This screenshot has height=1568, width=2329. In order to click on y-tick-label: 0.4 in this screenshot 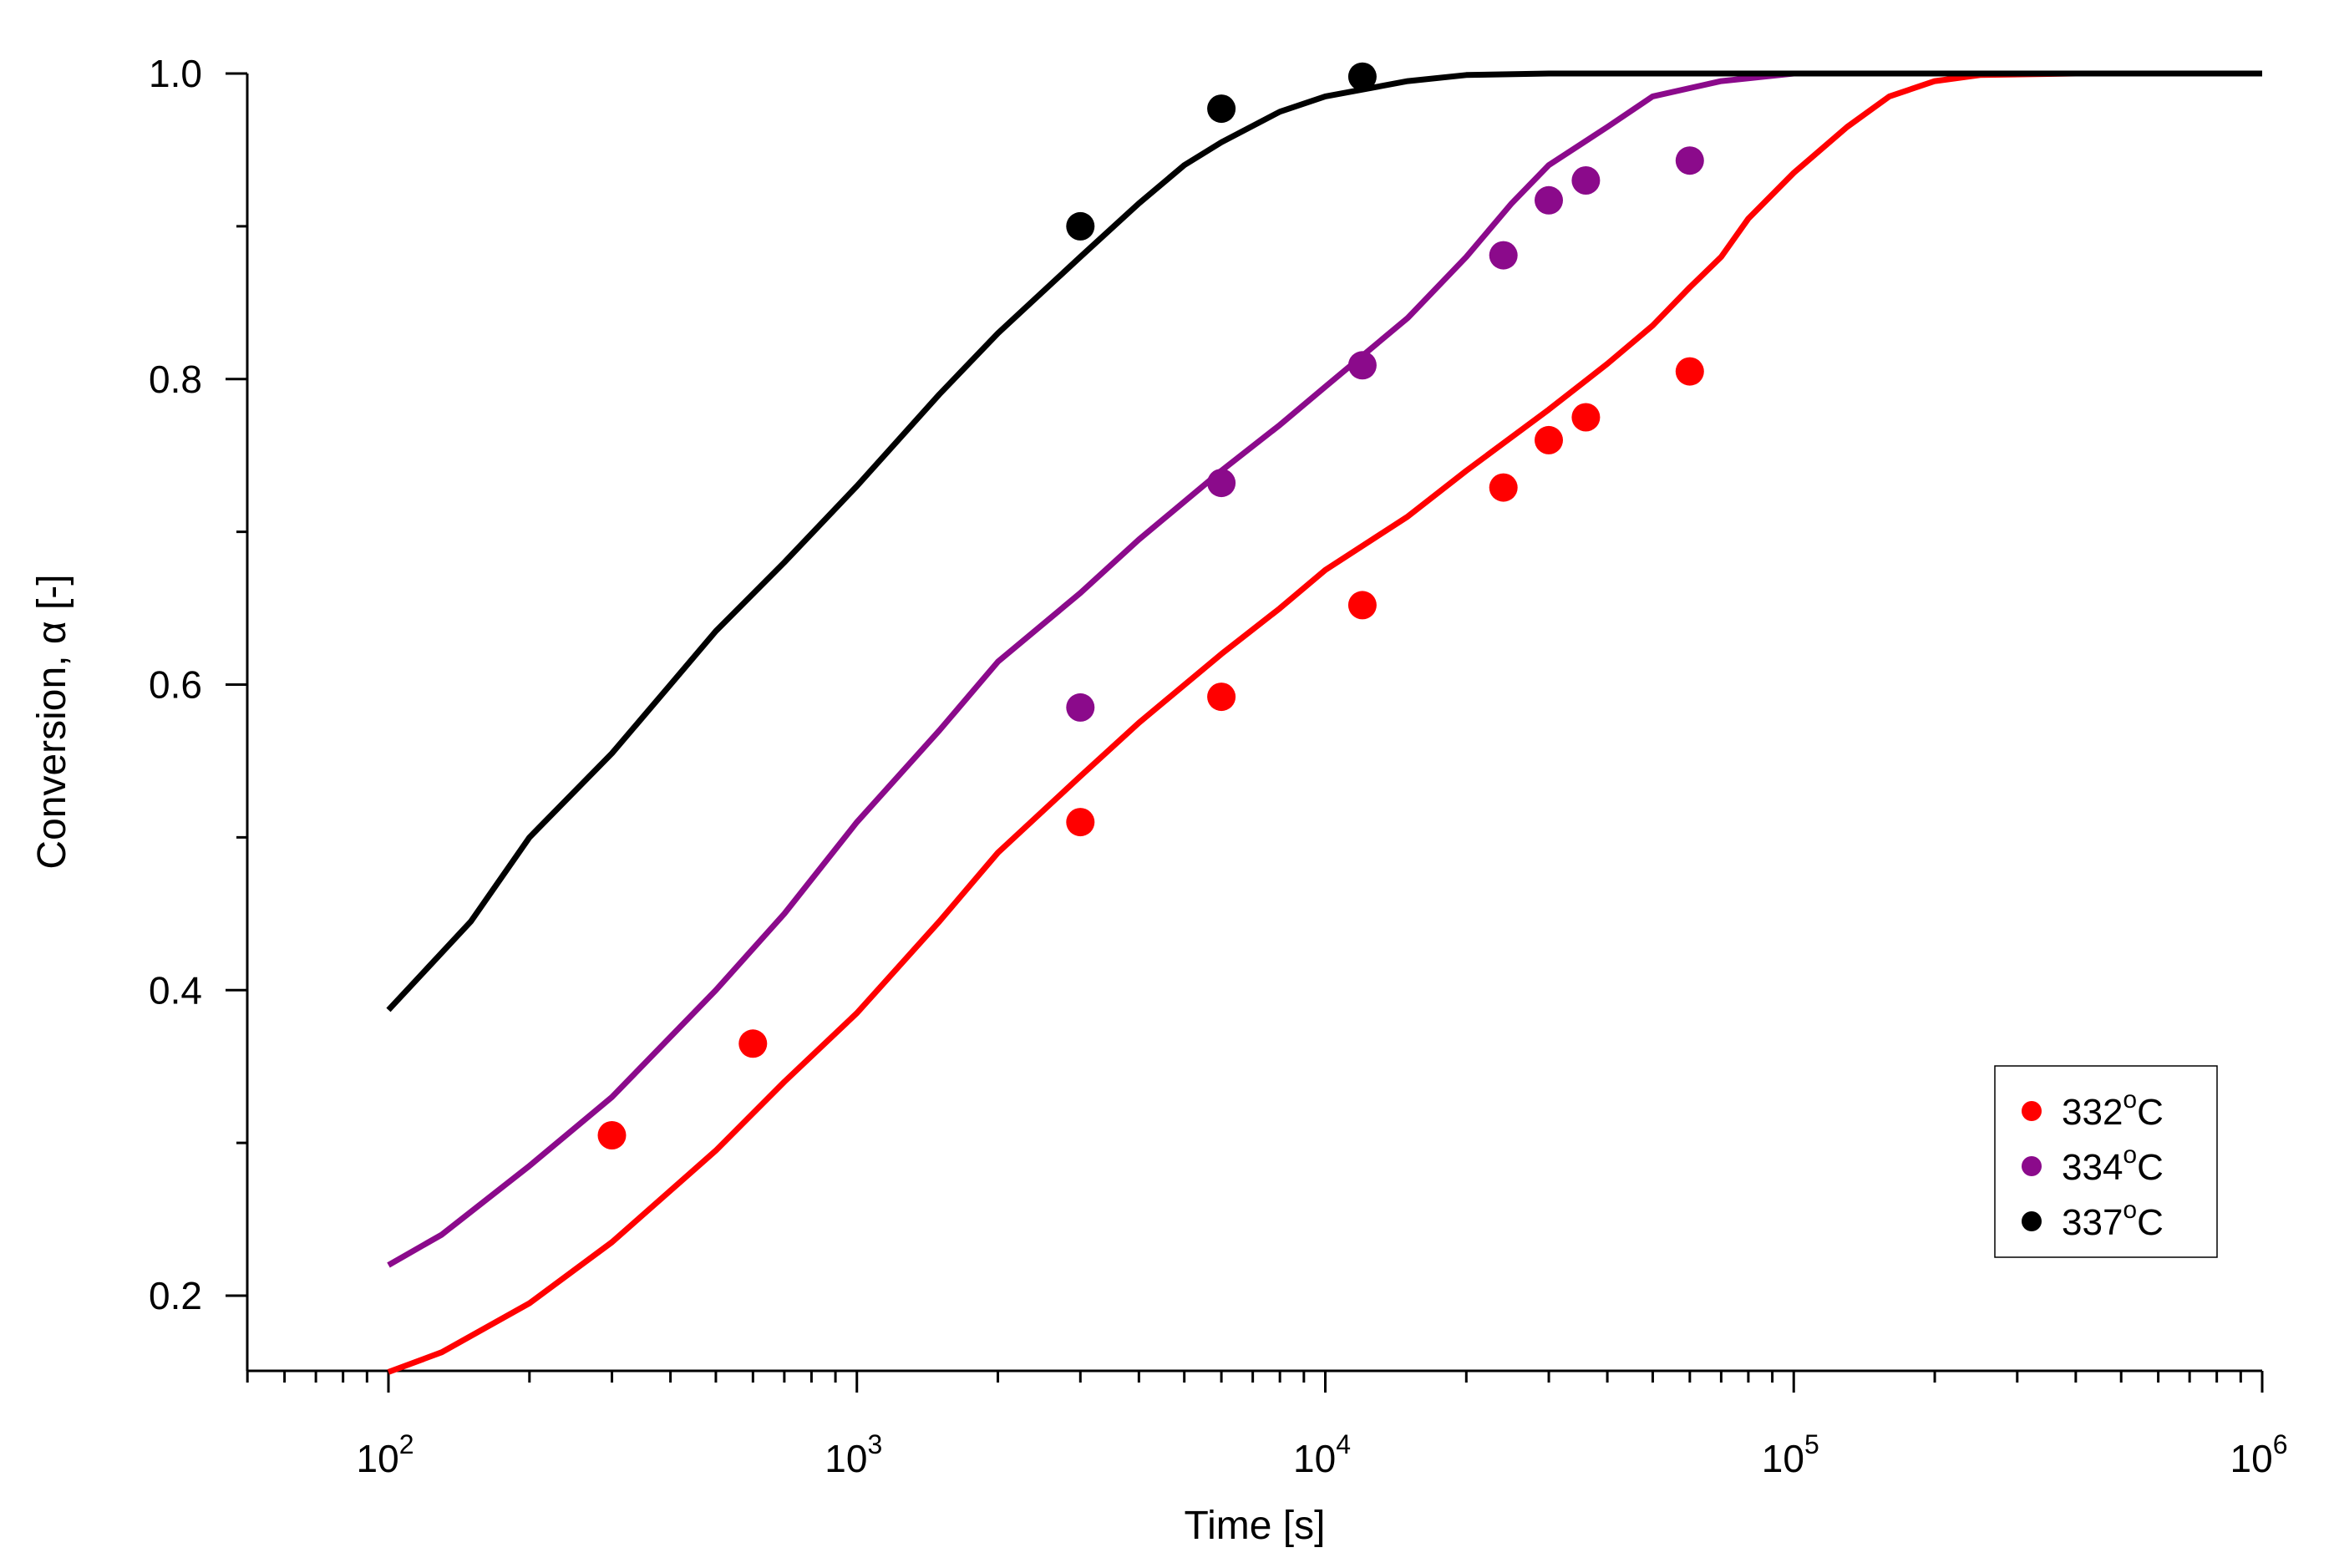, I will do `click(175, 990)`.